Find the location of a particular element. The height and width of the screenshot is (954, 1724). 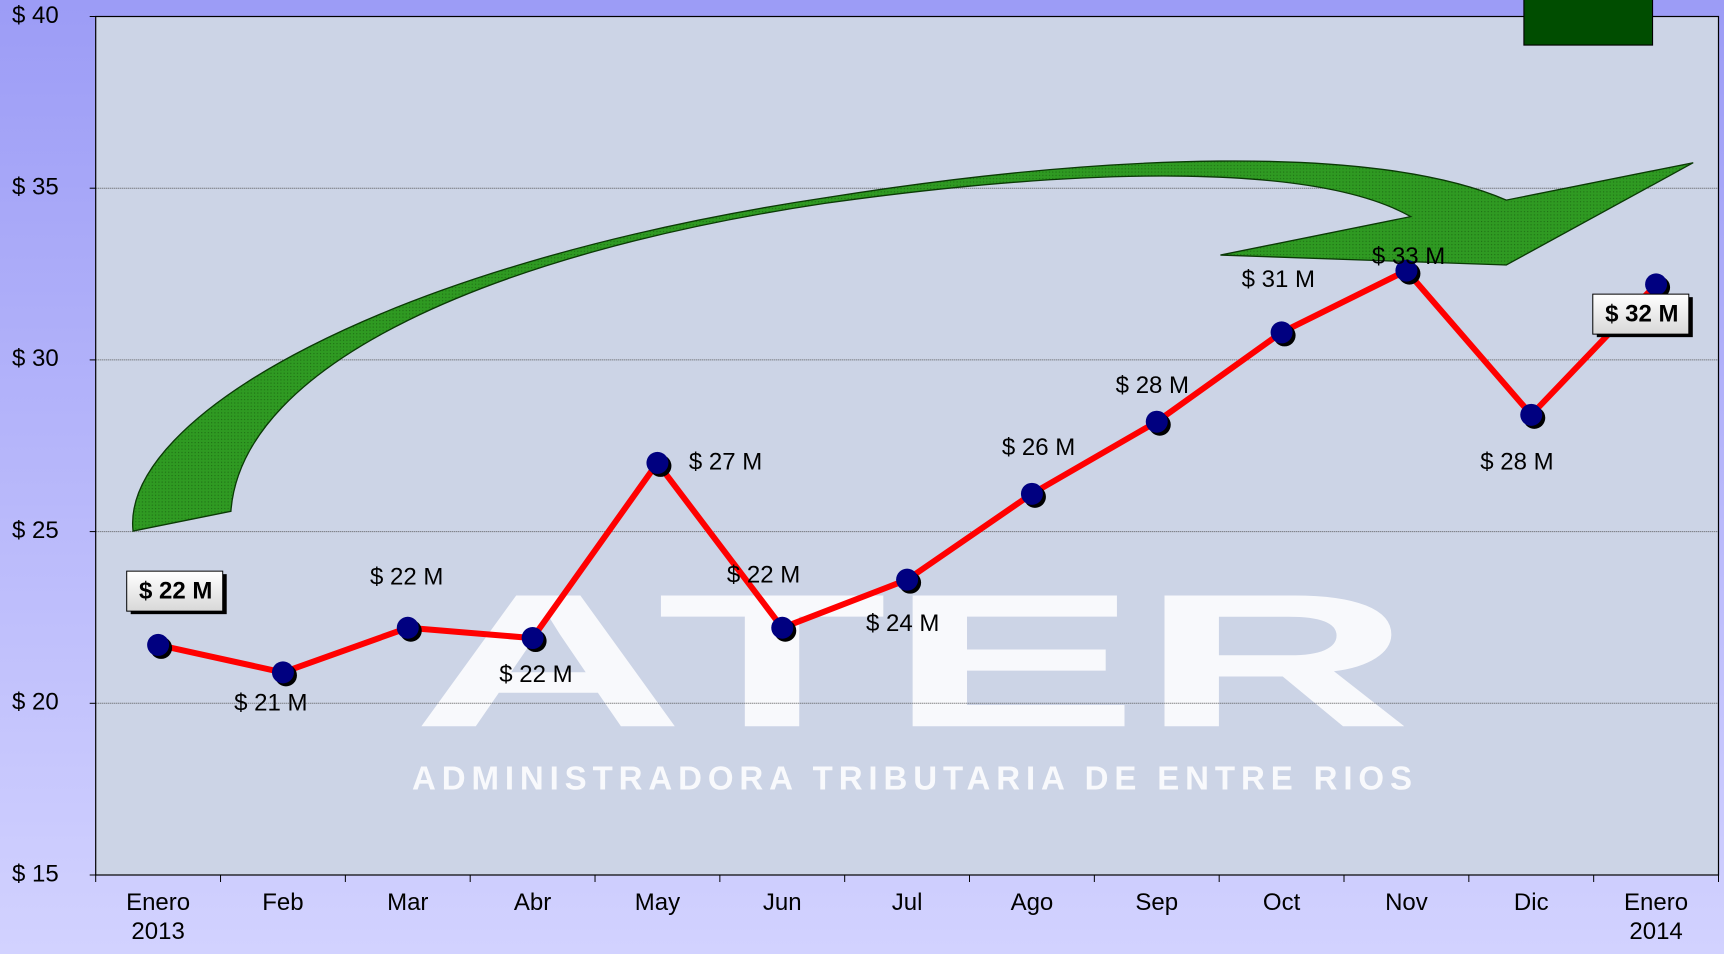

x-tick-label: Abr is located at coordinates (532, 902).